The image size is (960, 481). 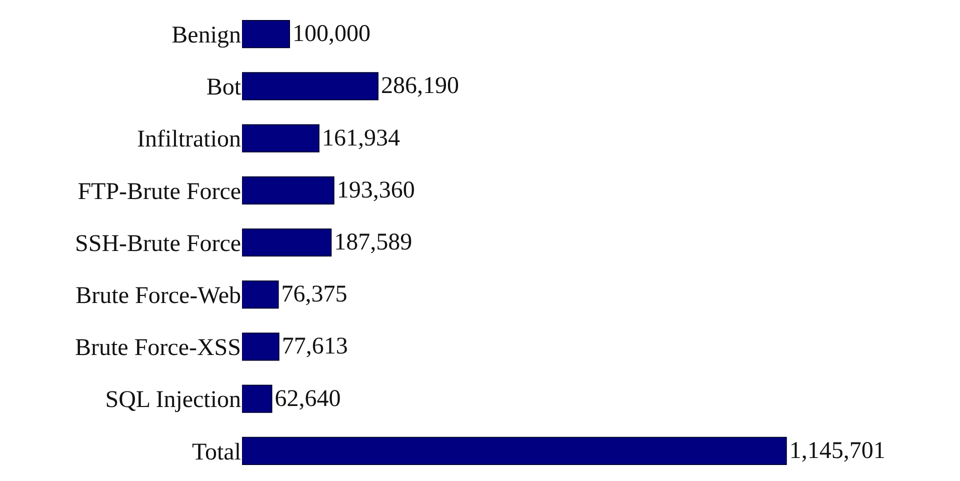 I want to click on y-tick-label: Brute Force-XSS, so click(x=158, y=348).